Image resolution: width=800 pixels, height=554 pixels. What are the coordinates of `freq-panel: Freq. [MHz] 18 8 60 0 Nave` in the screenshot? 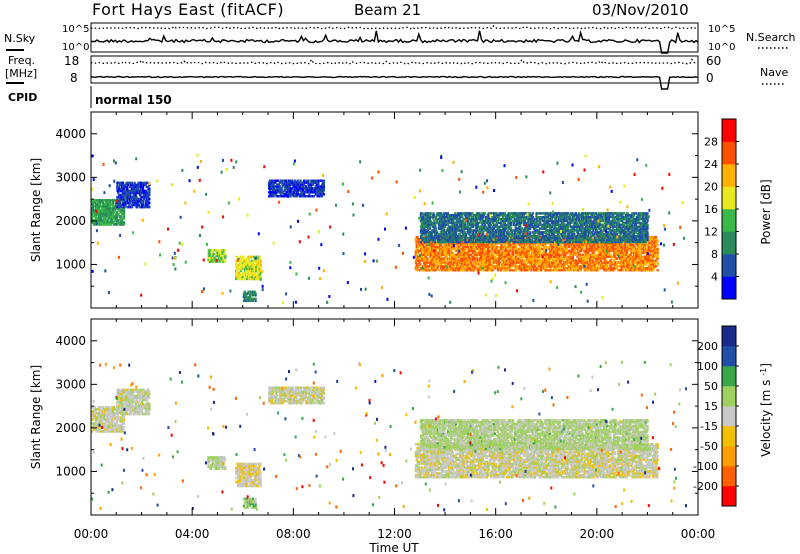 It's located at (396, 72).